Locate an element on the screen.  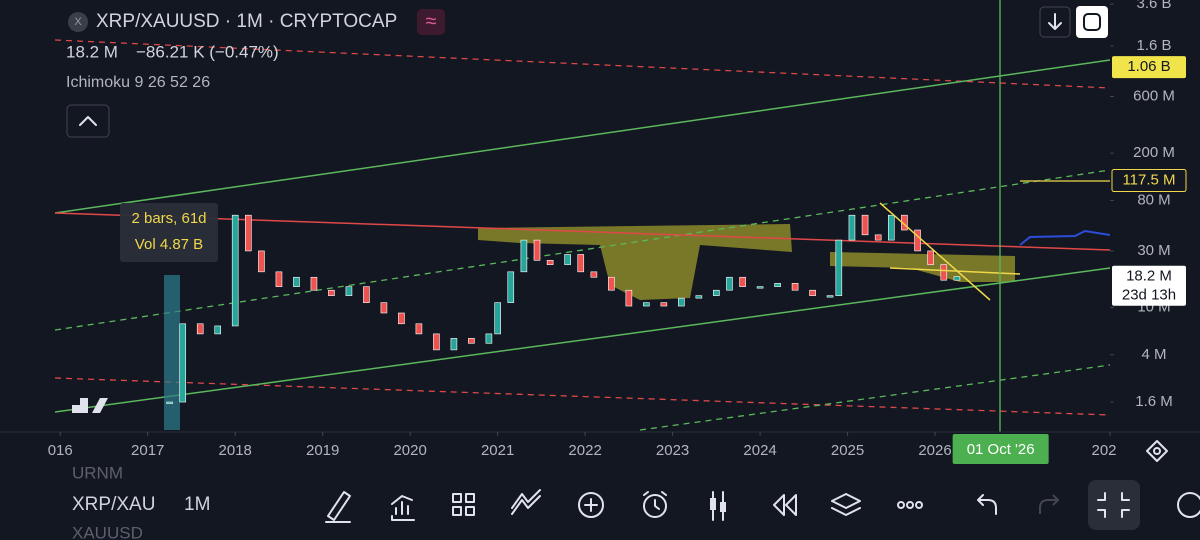
compare-tool is located at coordinates (526, 502).